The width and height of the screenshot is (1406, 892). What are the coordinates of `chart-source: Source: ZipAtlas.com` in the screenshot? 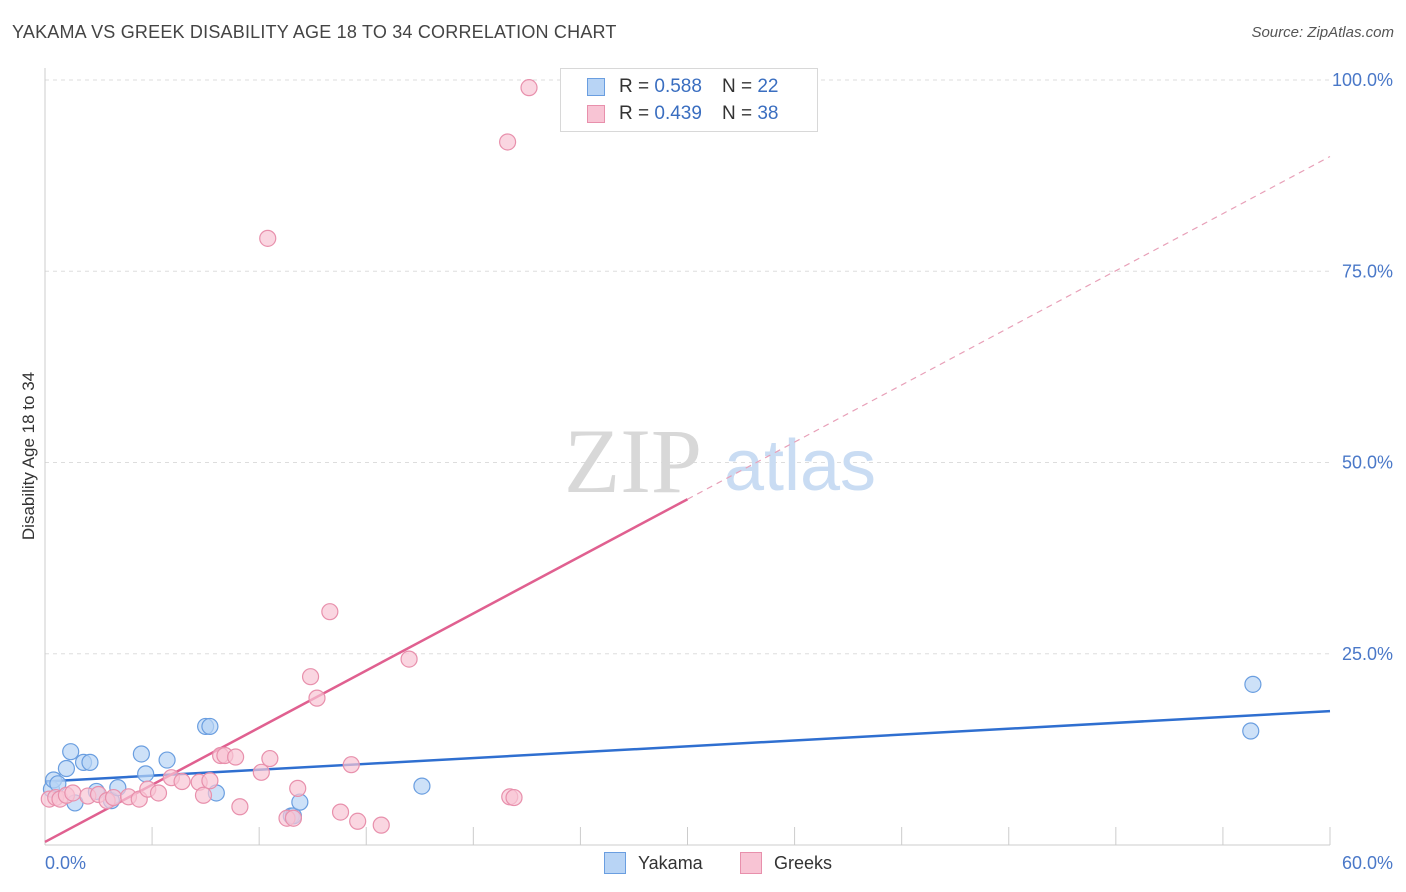 It's located at (1322, 32).